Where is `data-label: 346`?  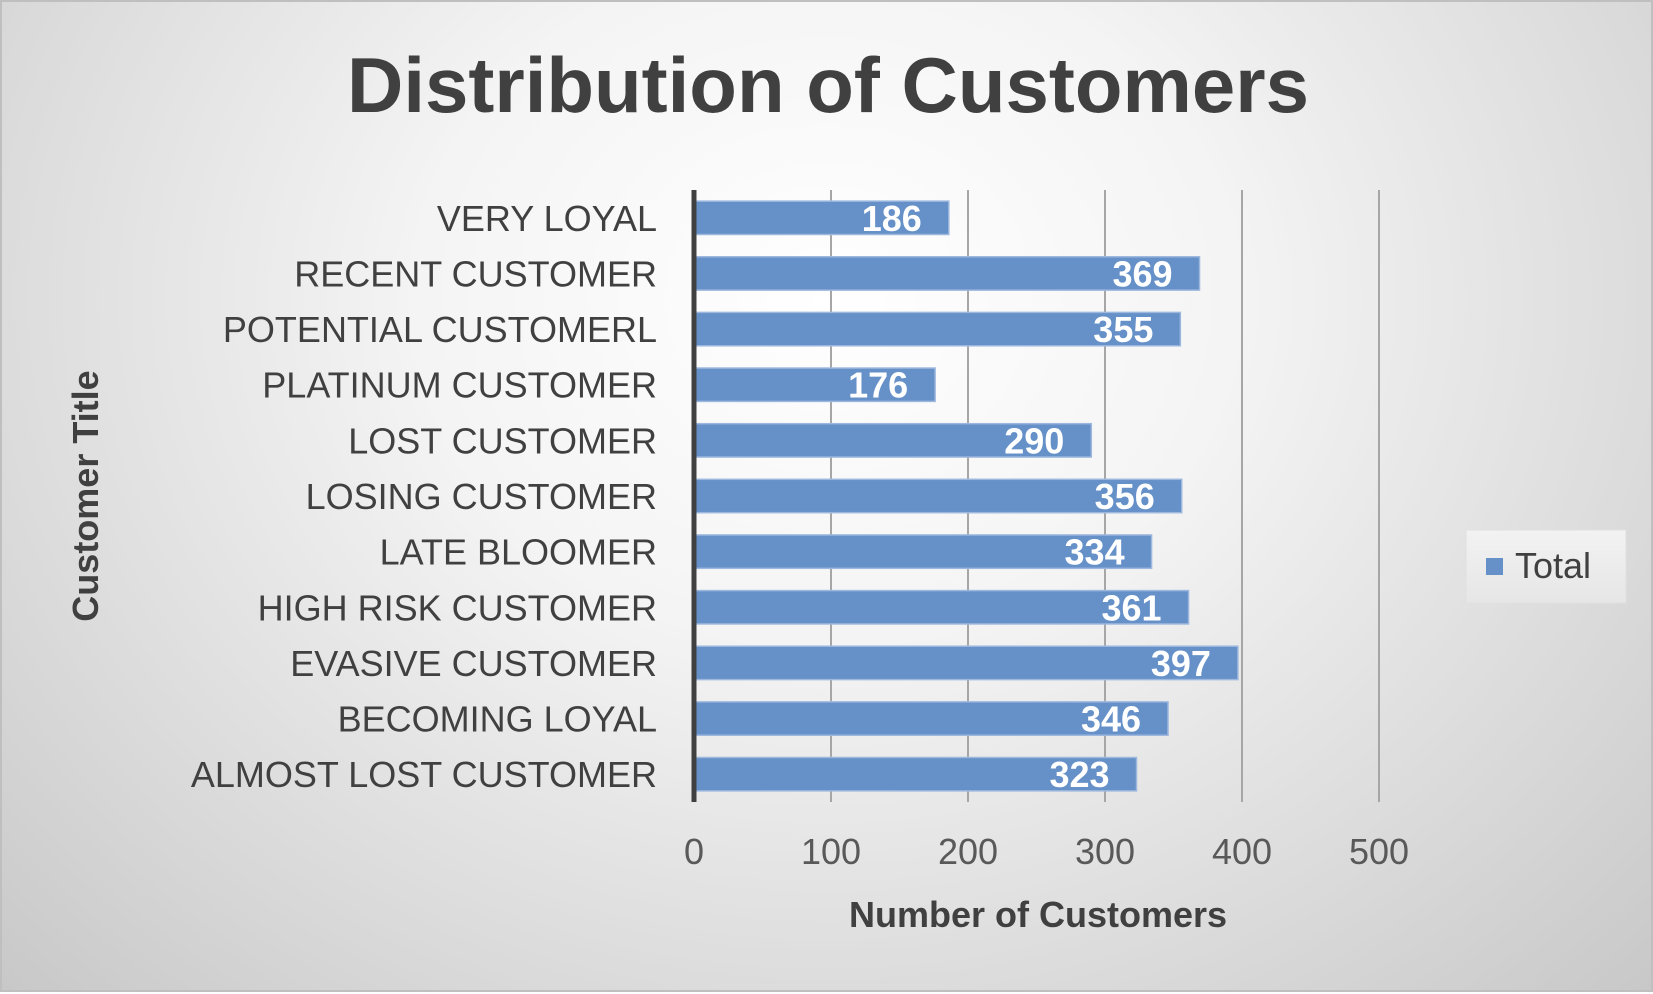 data-label: 346 is located at coordinates (1111, 719).